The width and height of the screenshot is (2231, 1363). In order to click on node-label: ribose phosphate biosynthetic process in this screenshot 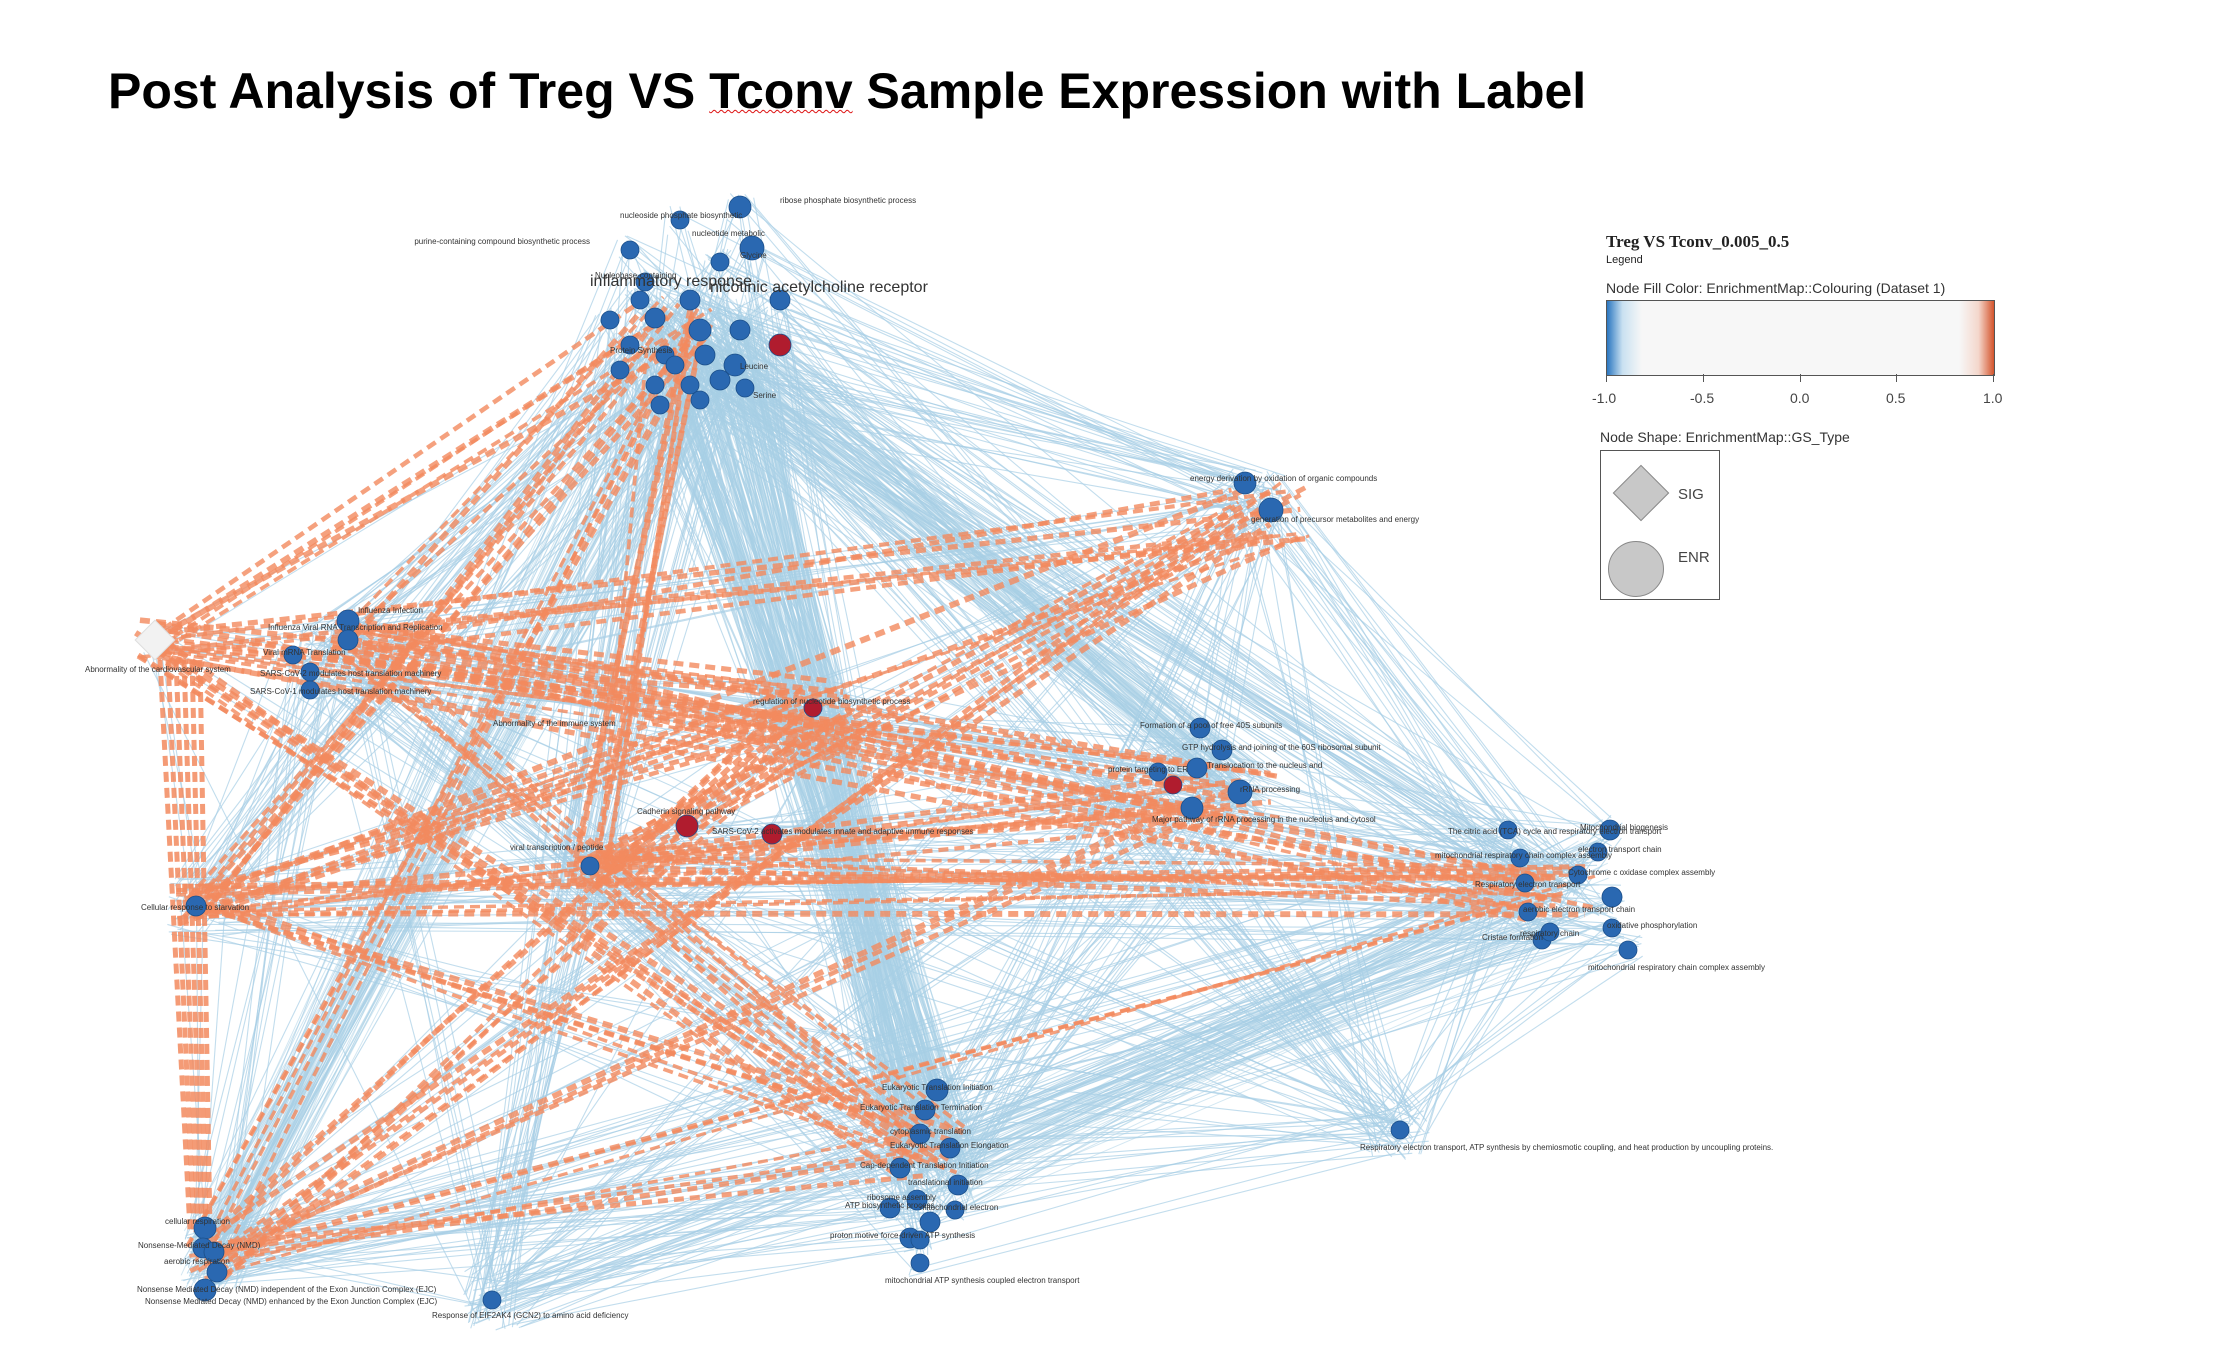, I will do `click(848, 200)`.